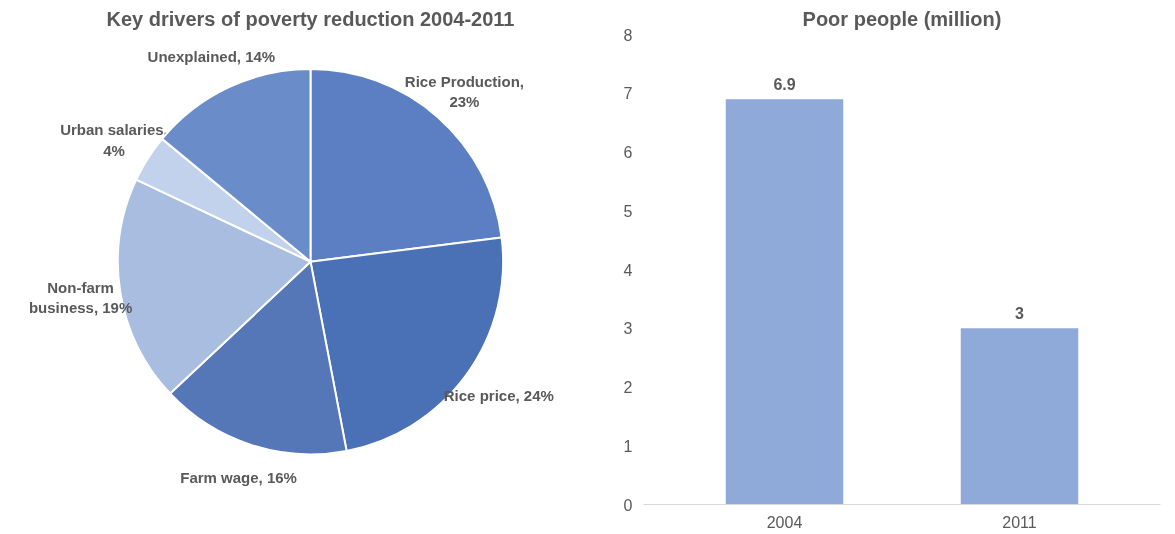 The height and width of the screenshot is (534, 1175). What do you see at coordinates (310, 18) in the screenshot?
I see `chart-title: Key drivers of poverty reduction 2004-2011` at bounding box center [310, 18].